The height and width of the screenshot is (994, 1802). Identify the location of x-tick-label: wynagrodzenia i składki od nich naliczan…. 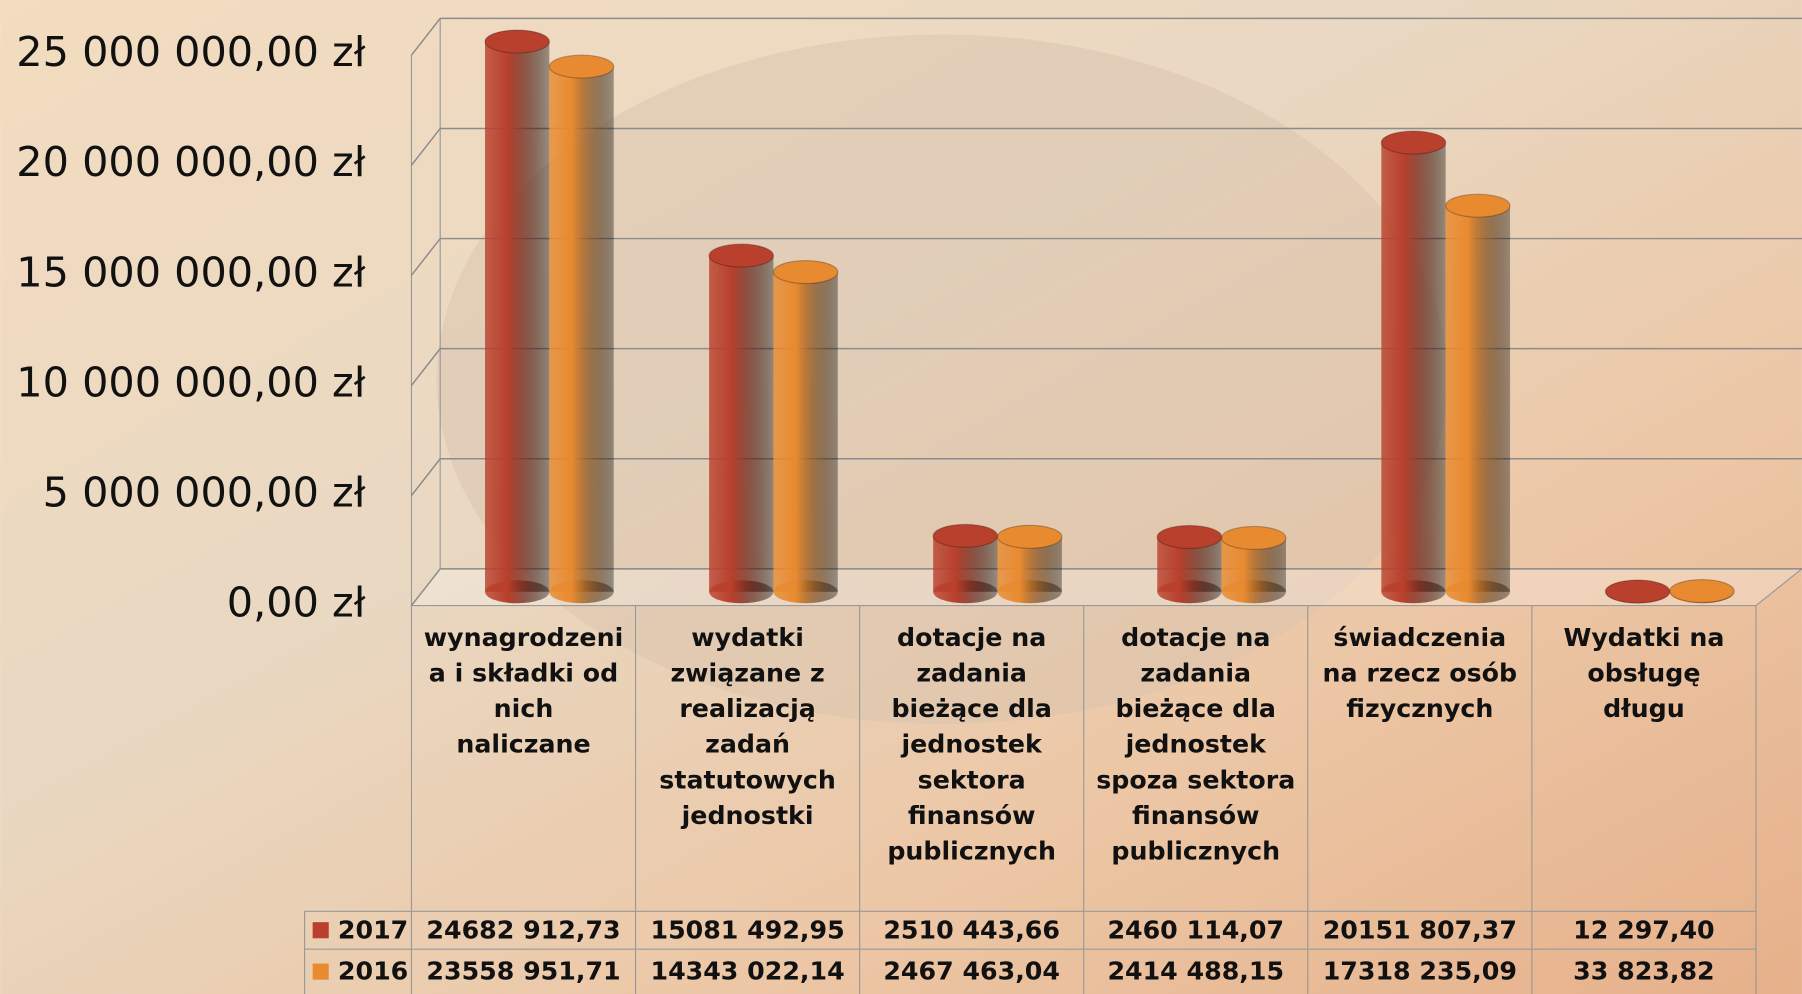
(523, 691).